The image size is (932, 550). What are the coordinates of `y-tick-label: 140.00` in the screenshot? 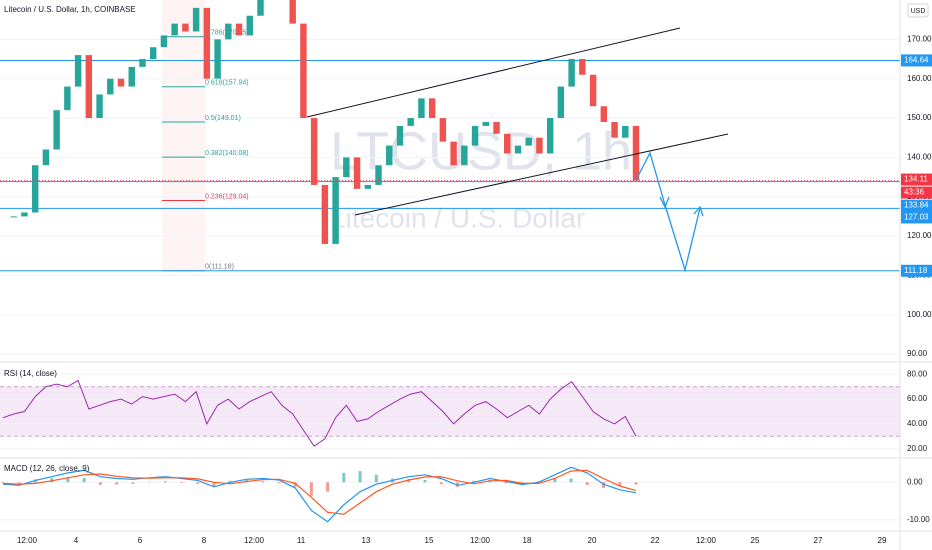 It's located at (919, 157).